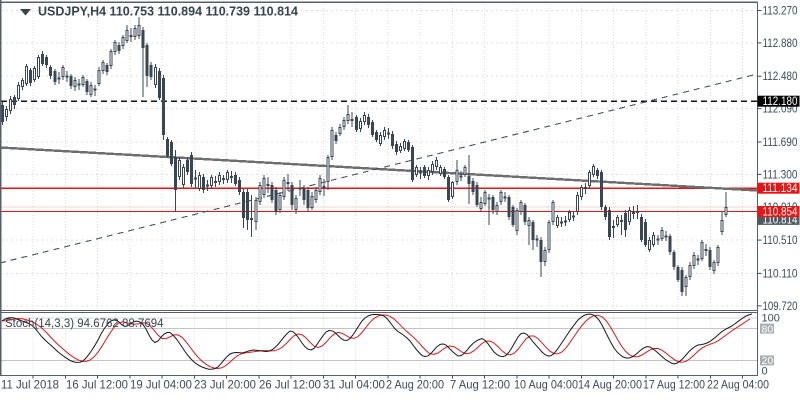 This screenshot has height=405, width=800. What do you see at coordinates (780, 101) in the screenshot?
I see `svg-text: 112.180` at bounding box center [780, 101].